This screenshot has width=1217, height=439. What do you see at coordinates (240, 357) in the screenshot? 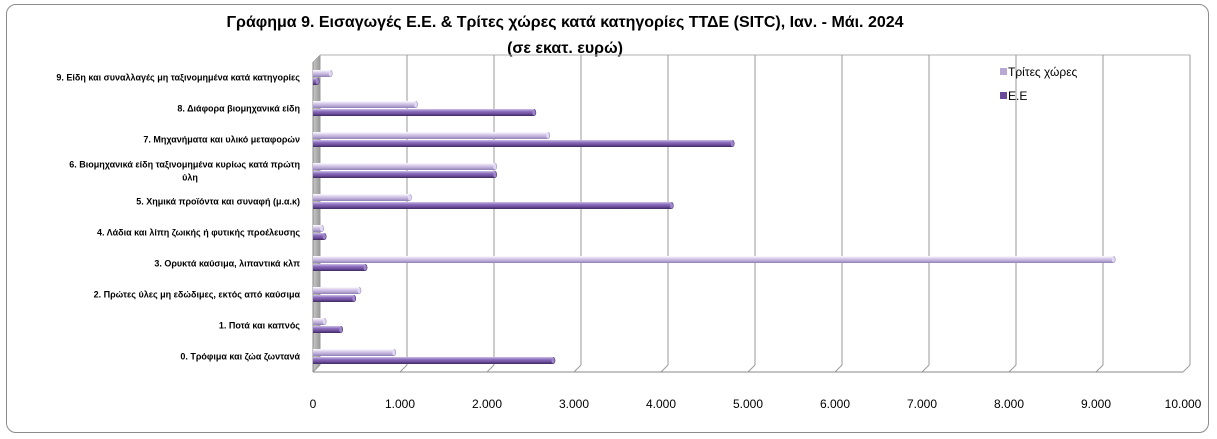
I see `category-label: 0. Τρόφιμα και ζώα ζωντανά` at bounding box center [240, 357].